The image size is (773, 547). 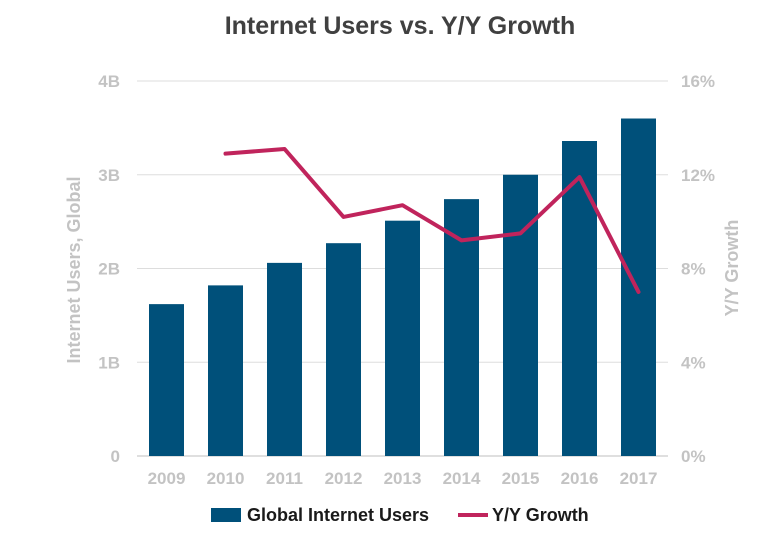 I want to click on y-tick-label-right: 8%, so click(x=693, y=269).